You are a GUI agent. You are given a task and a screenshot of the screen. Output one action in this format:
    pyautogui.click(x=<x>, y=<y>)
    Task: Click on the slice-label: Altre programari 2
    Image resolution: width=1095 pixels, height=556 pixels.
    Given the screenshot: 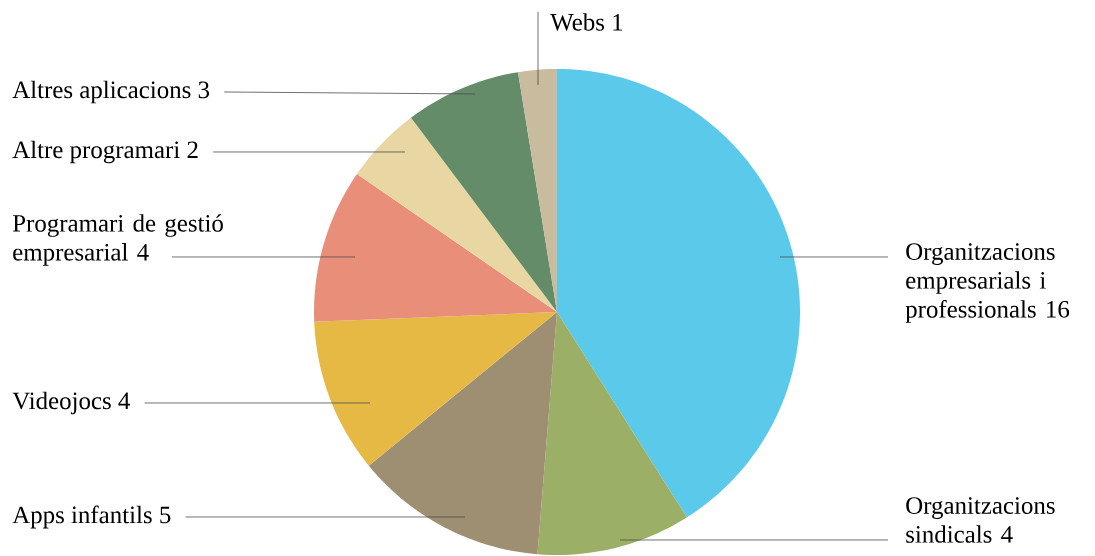 What is the action you would take?
    pyautogui.click(x=105, y=152)
    